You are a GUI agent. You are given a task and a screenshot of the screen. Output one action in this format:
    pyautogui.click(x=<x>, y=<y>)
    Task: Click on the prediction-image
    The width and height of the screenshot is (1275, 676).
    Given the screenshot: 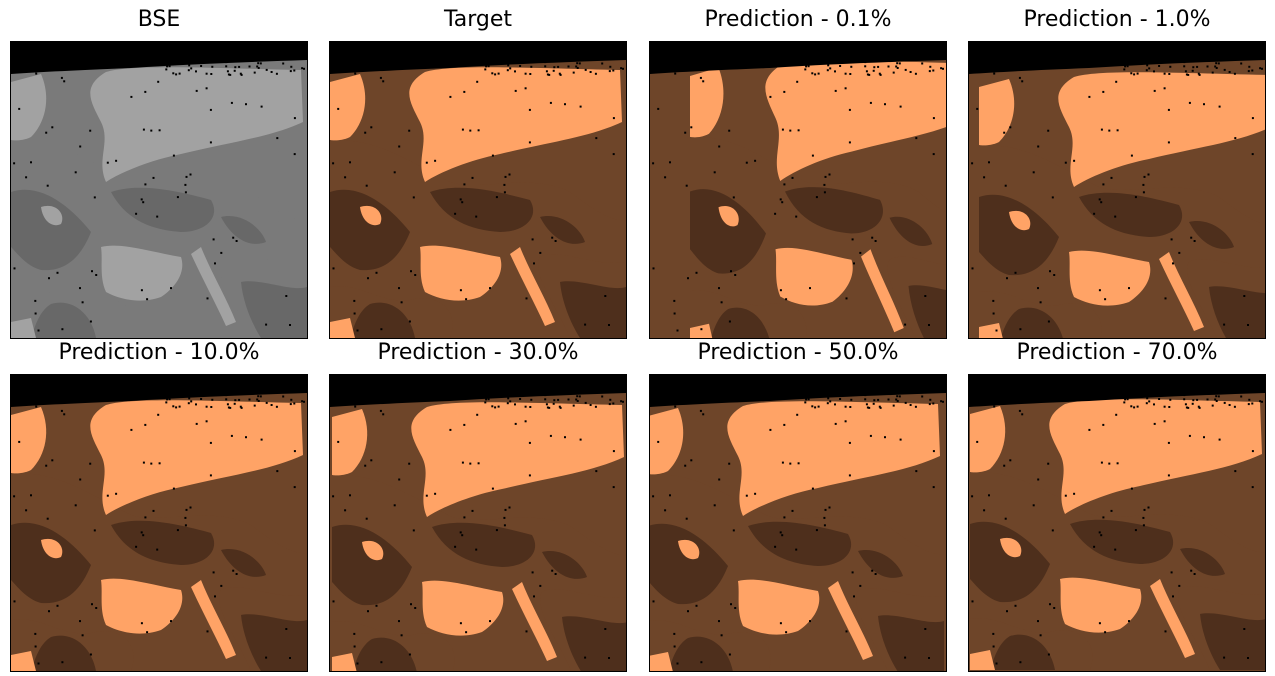 What is the action you would take?
    pyautogui.click(x=1117, y=190)
    